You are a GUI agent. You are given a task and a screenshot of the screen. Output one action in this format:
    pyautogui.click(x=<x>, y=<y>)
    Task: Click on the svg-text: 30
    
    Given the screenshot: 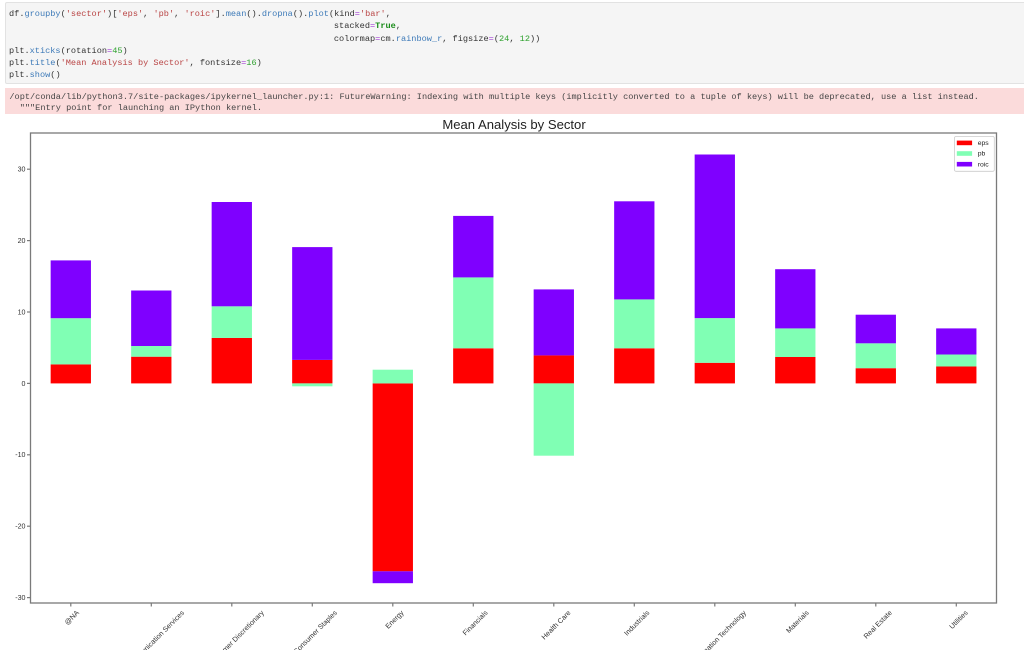 What is the action you would take?
    pyautogui.click(x=22, y=170)
    